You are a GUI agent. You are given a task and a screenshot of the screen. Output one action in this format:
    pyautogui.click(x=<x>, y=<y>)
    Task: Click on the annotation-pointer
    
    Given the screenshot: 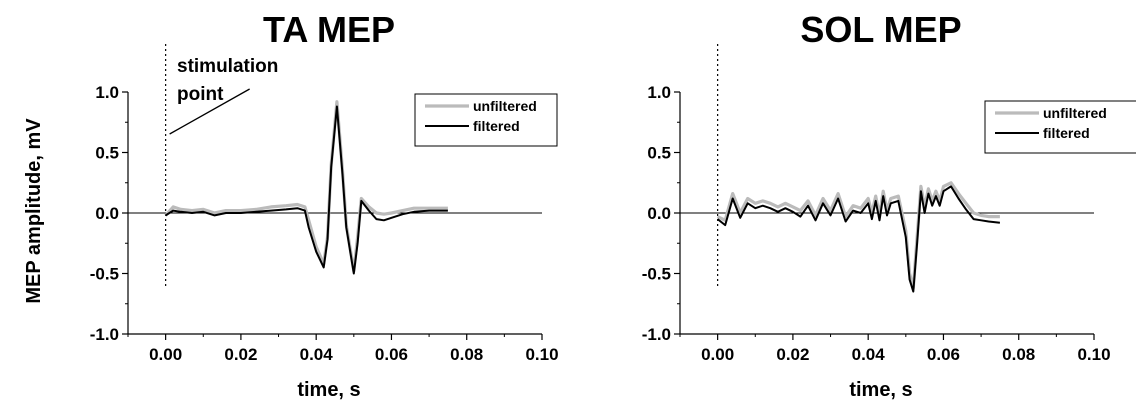 What is the action you would take?
    pyautogui.click(x=209, y=111)
    